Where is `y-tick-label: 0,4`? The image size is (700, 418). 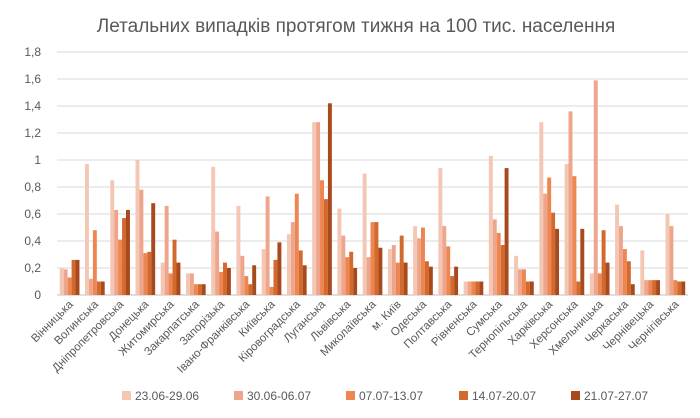
y-tick-label: 0,4 is located at coordinates (32, 241).